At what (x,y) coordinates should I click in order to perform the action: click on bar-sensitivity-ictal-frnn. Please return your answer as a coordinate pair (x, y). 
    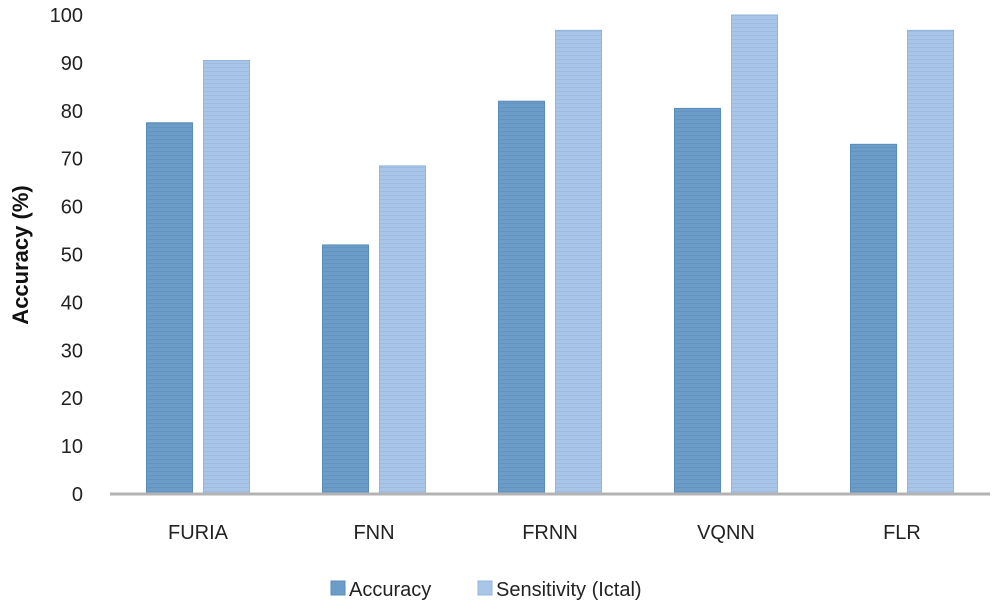
    Looking at the image, I should click on (578, 262).